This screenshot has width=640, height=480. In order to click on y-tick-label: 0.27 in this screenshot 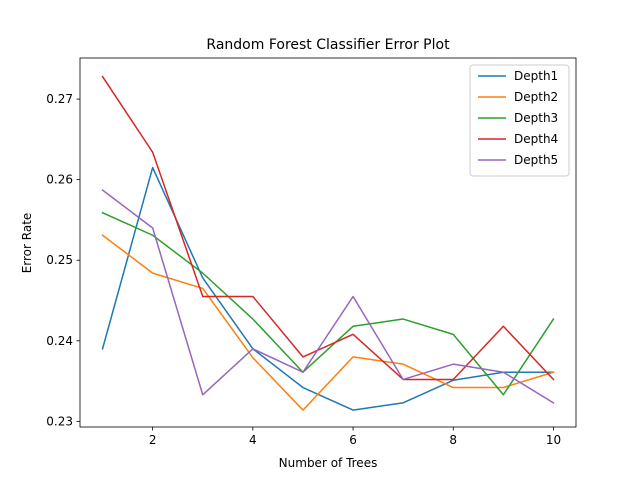, I will do `click(59, 99)`.